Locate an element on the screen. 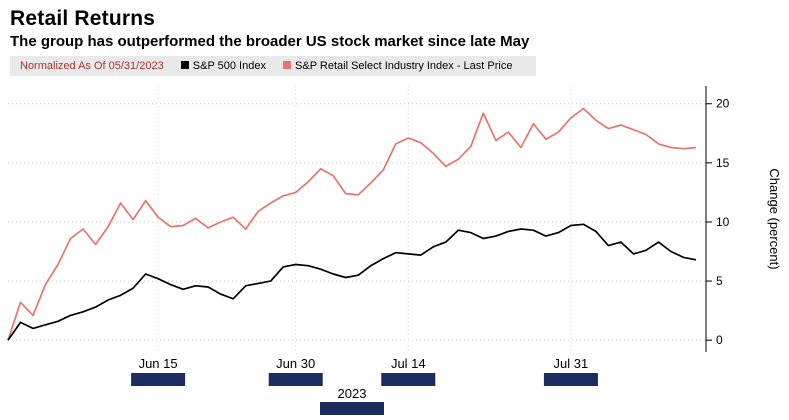  svg-text: 0 is located at coordinates (719, 340).